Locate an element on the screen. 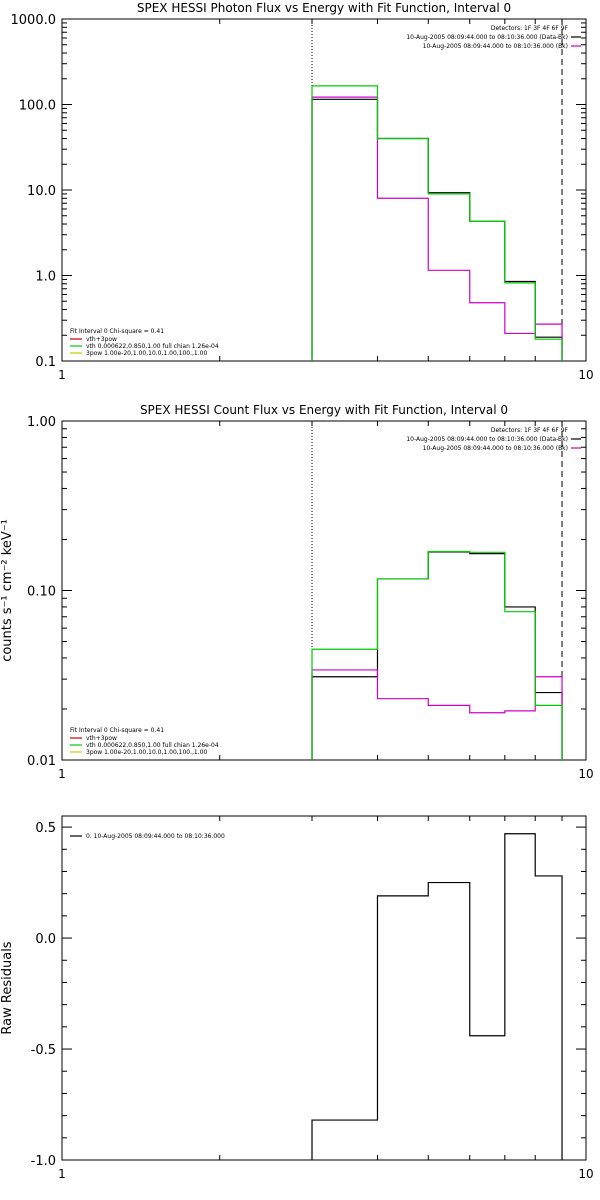  y-axis-title: Raw Residuals is located at coordinates (7, 987).